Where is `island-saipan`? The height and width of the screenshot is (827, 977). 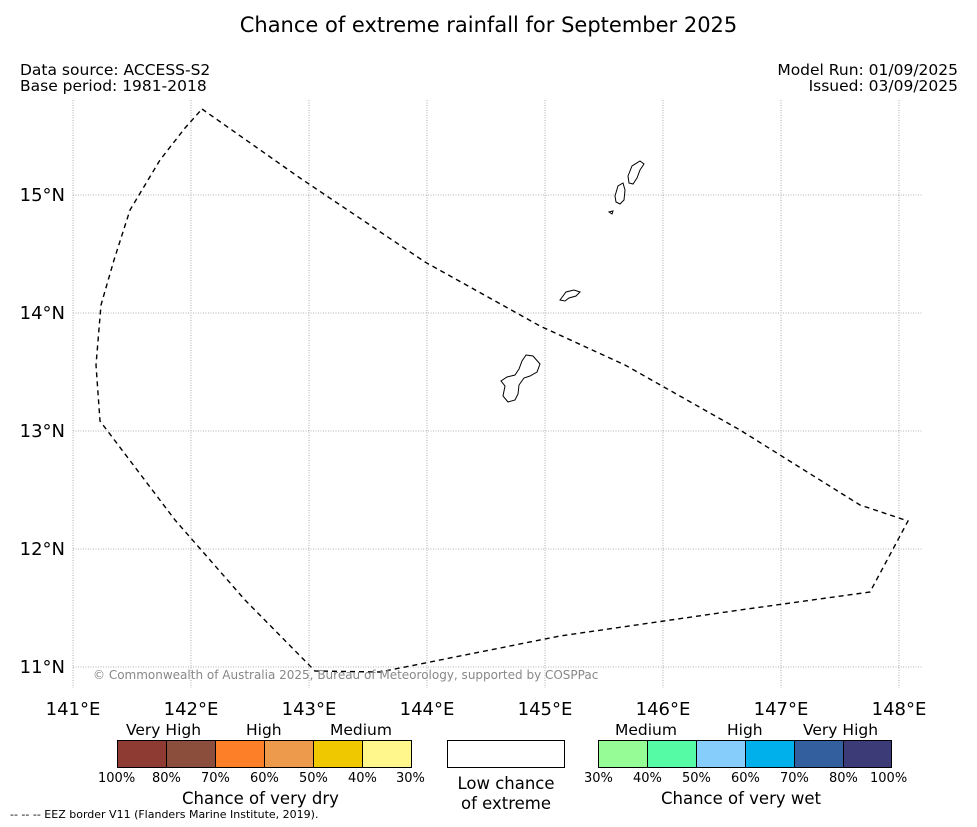 island-saipan is located at coordinates (636, 172).